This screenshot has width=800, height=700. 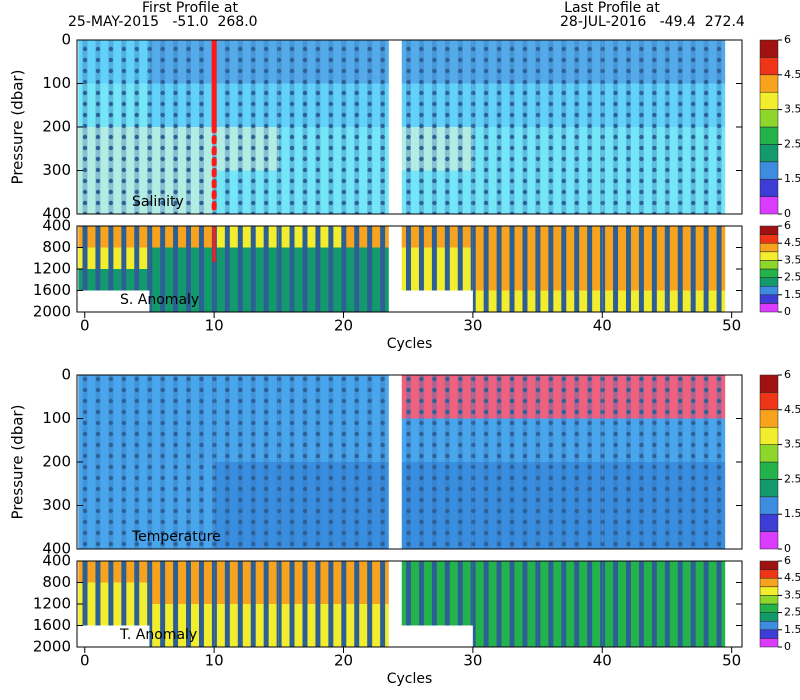 What do you see at coordinates (85, 661) in the screenshot?
I see `x-tick-label: 0` at bounding box center [85, 661].